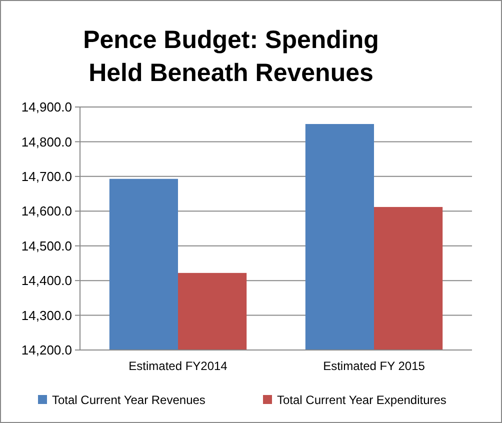 This screenshot has width=502, height=423. I want to click on legend-label: Total Current Year Revenues, so click(129, 400).